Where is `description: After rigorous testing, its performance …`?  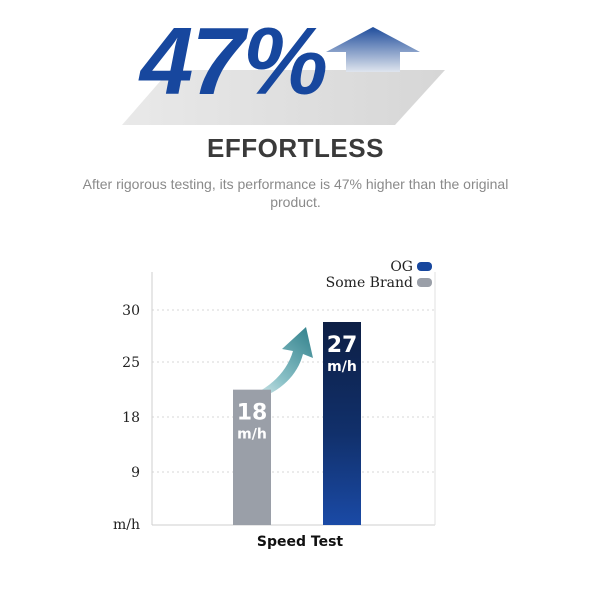 description: After rigorous testing, its performance … is located at coordinates (295, 193).